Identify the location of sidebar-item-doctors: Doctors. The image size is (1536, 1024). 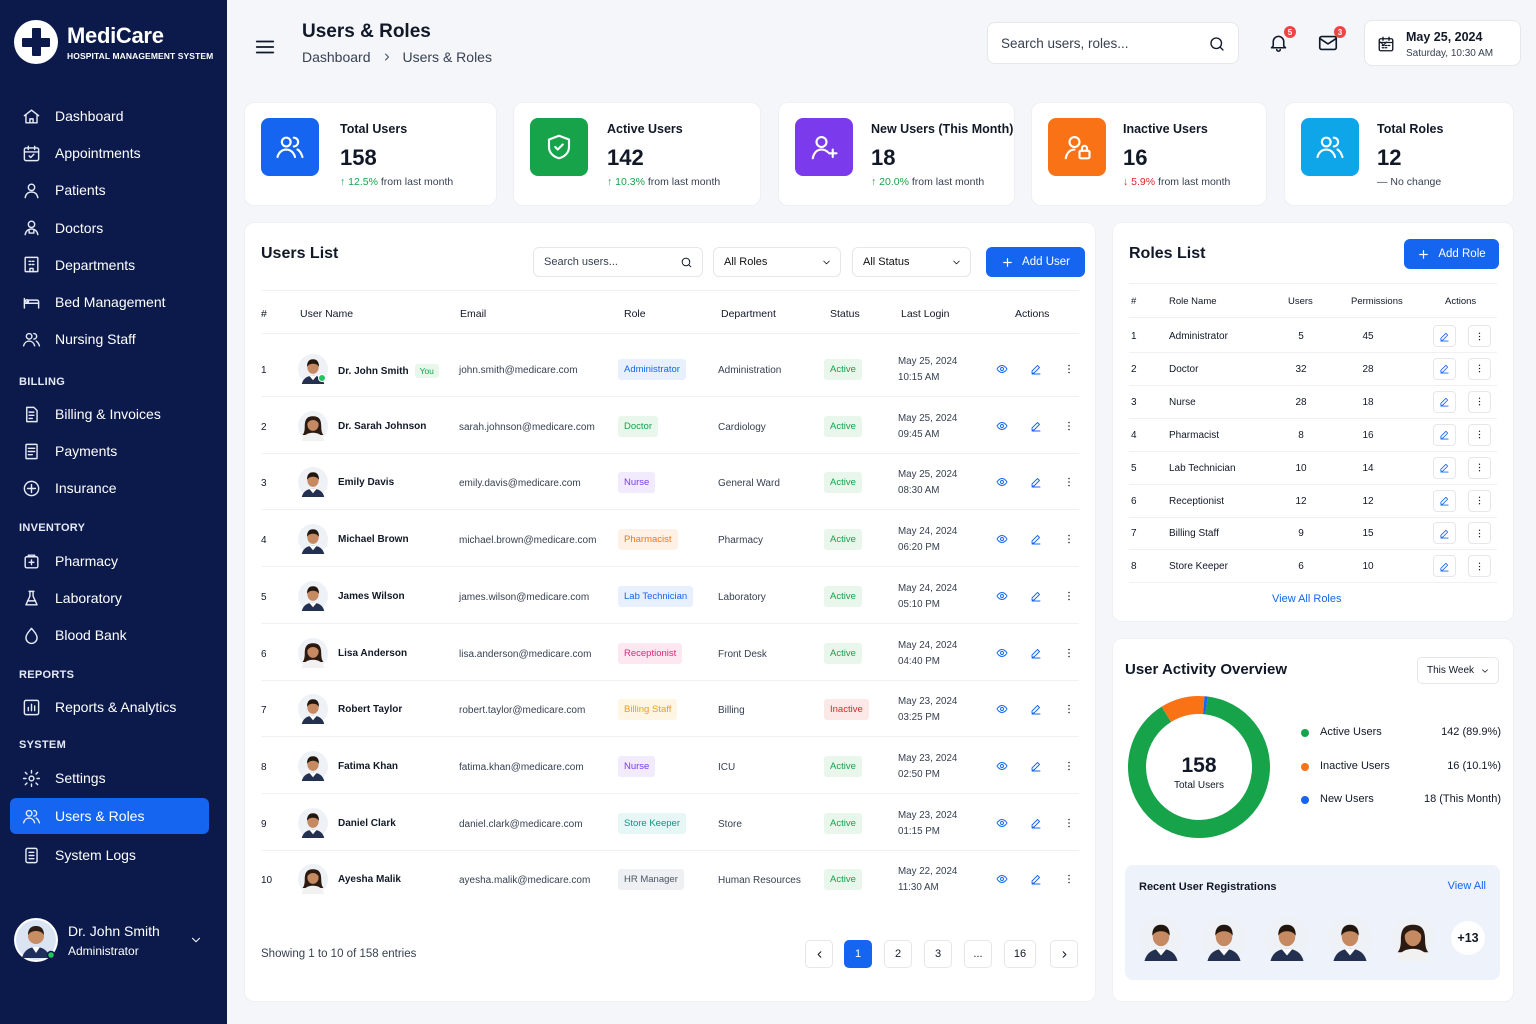
(109, 228).